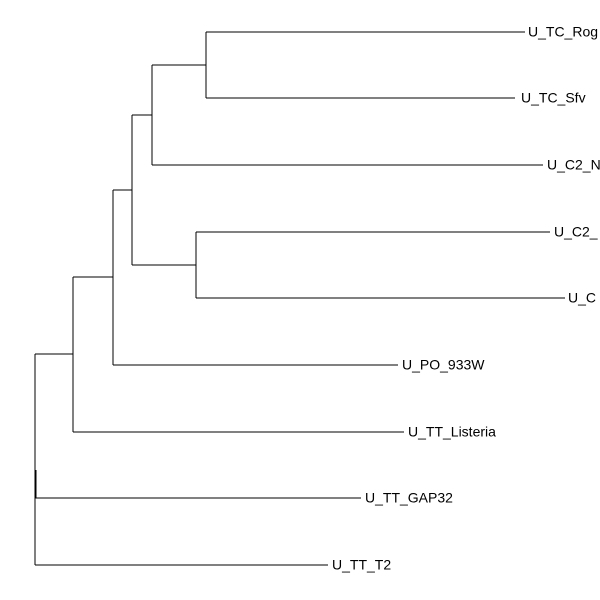  I want to click on tip-label: U_C2_N, so click(573, 165).